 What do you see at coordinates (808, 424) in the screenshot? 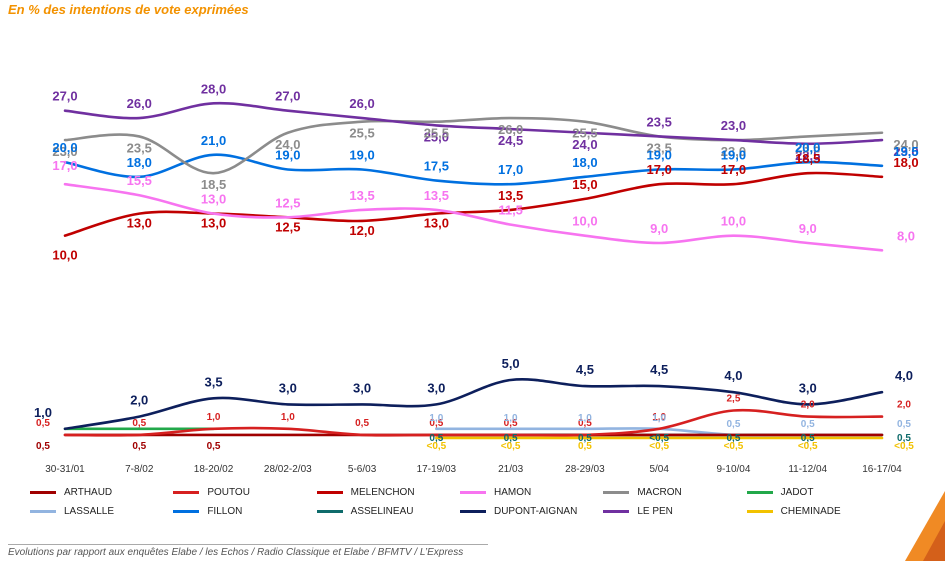
I see `data-label-lassalle: 0,5` at bounding box center [808, 424].